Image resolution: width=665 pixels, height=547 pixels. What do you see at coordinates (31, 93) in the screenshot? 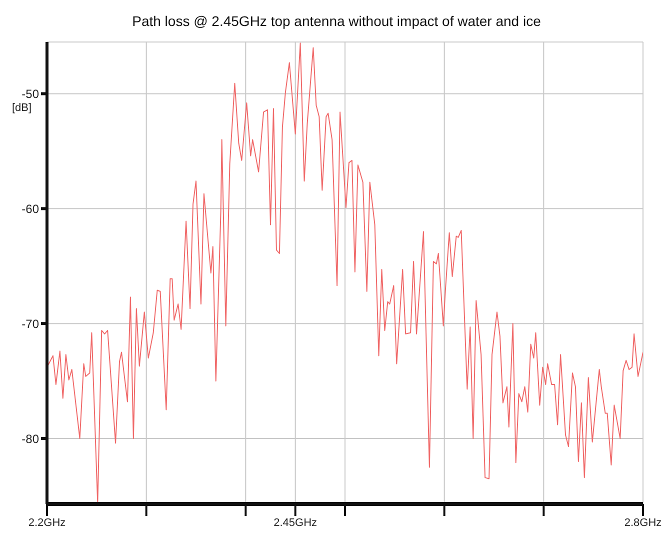
I see `y-tick-label: -50` at bounding box center [31, 93].